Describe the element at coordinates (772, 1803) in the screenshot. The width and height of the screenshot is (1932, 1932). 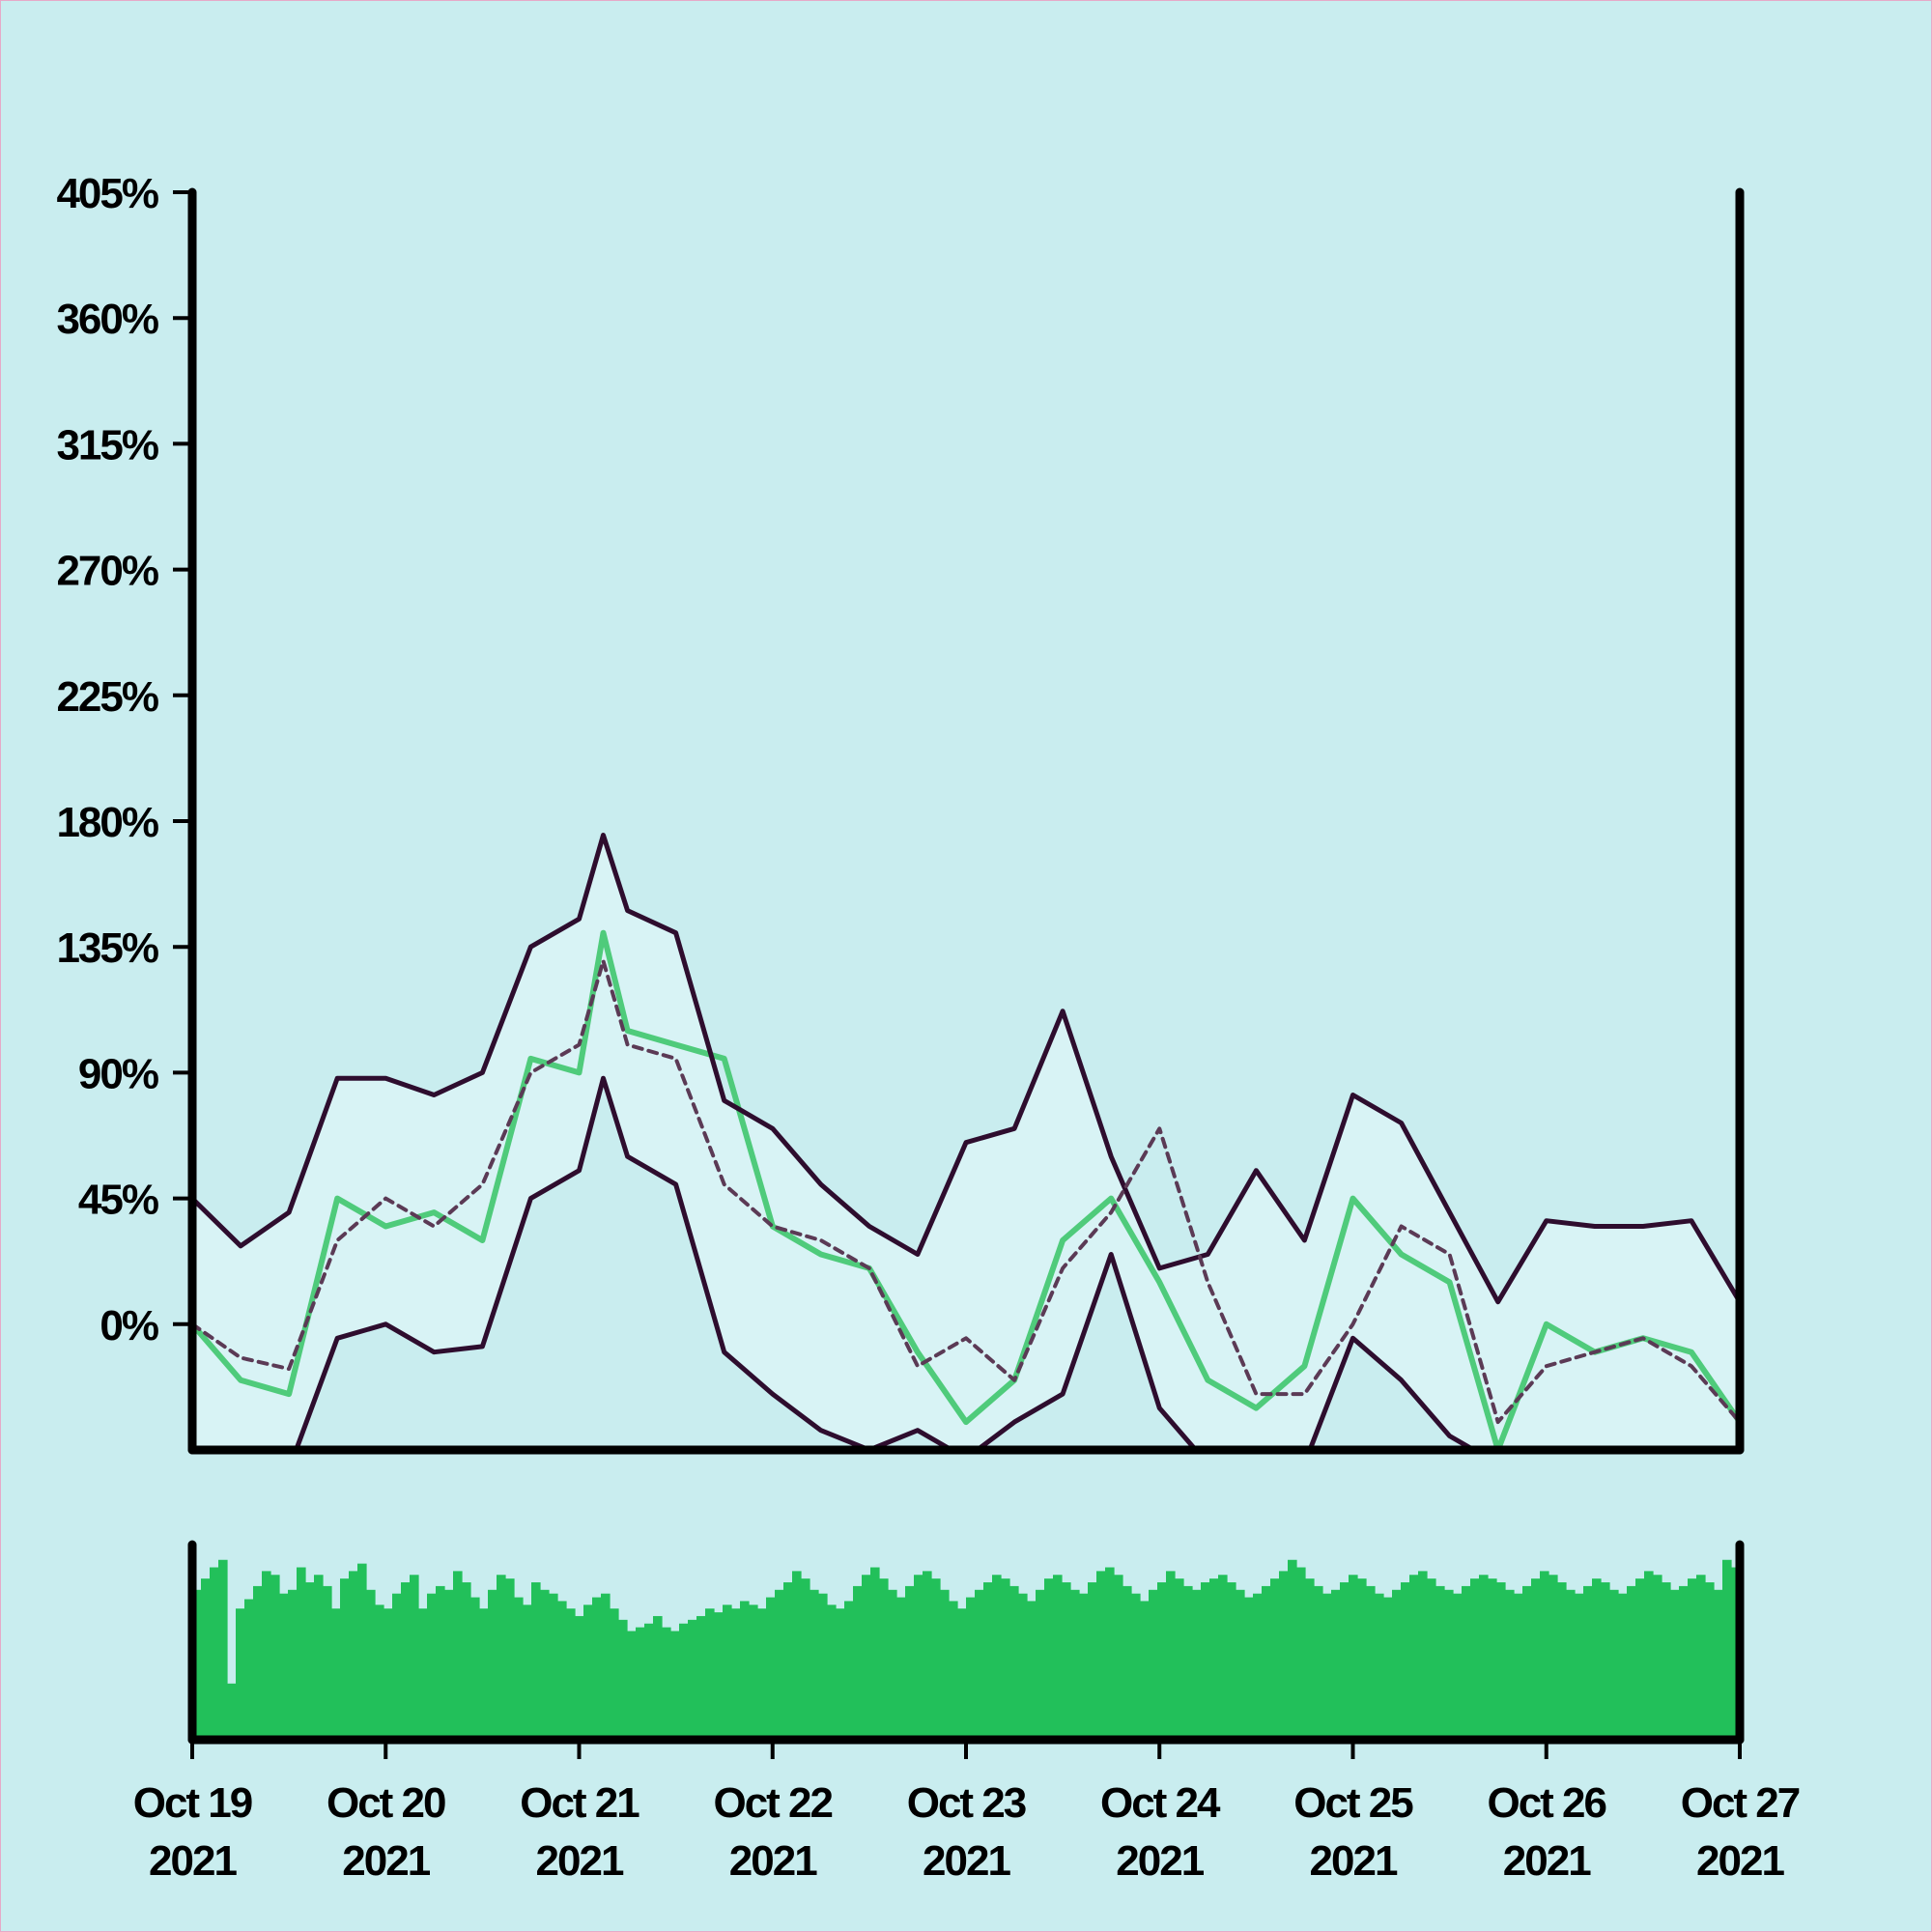
I see `x-tick-label-date: Oct 22` at that location.